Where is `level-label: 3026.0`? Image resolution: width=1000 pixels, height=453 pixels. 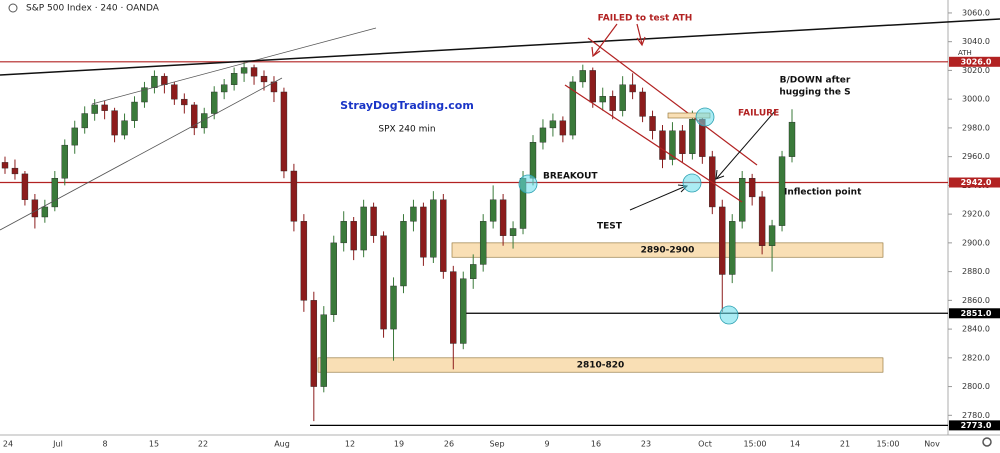 level-label: 3026.0 is located at coordinates (976, 61).